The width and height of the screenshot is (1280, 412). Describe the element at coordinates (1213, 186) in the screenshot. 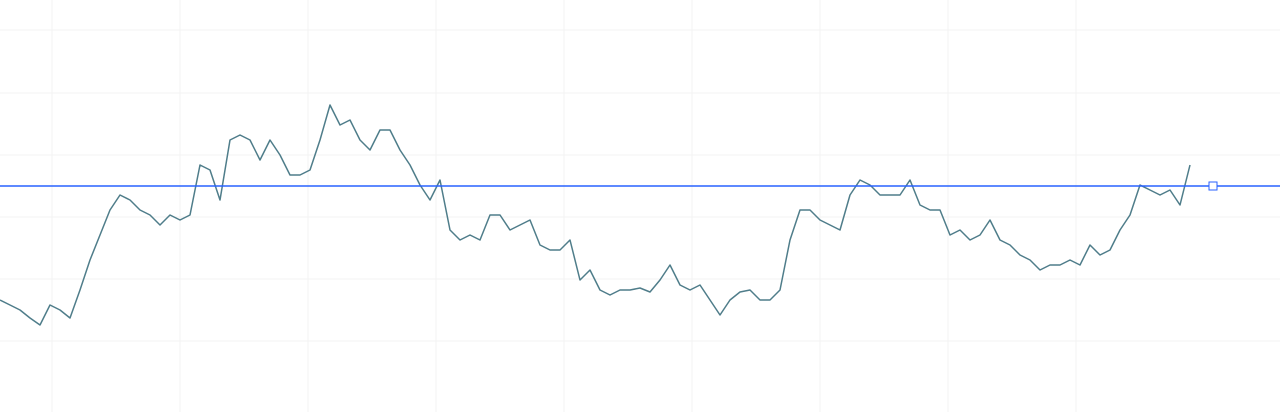

I see `line-handle` at that location.